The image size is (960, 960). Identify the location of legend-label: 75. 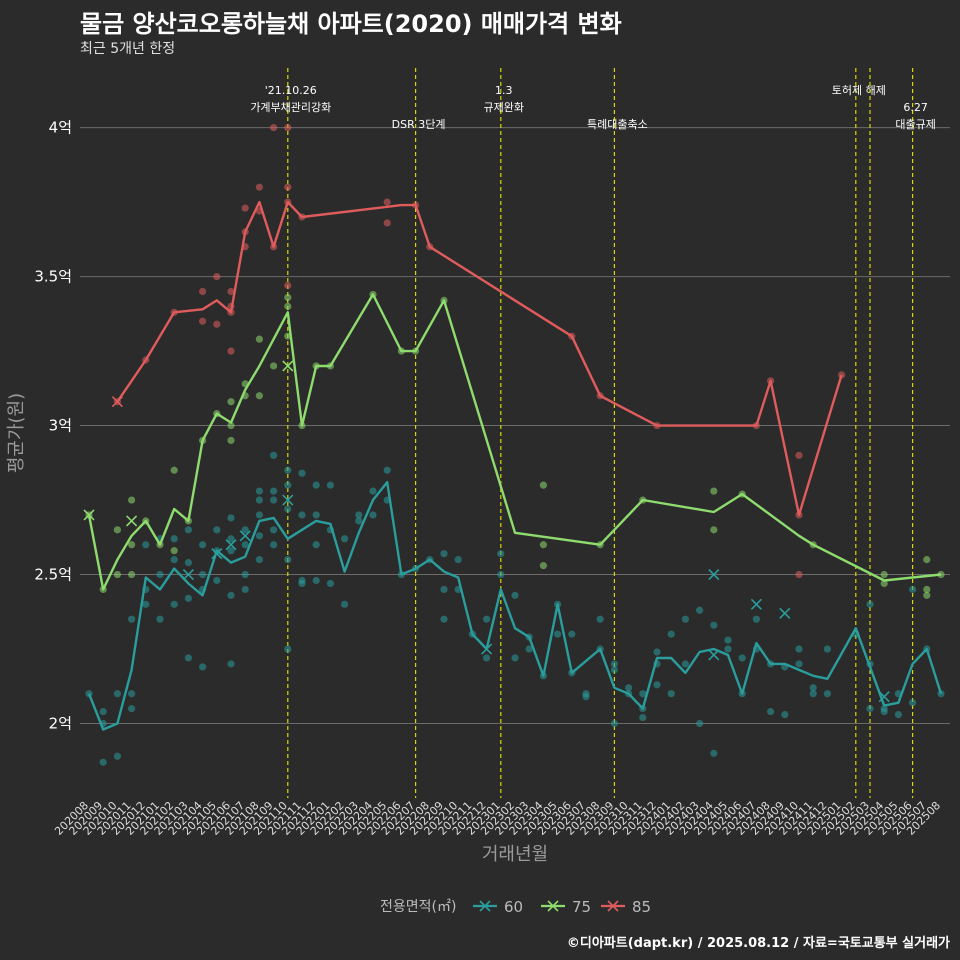
(581, 907).